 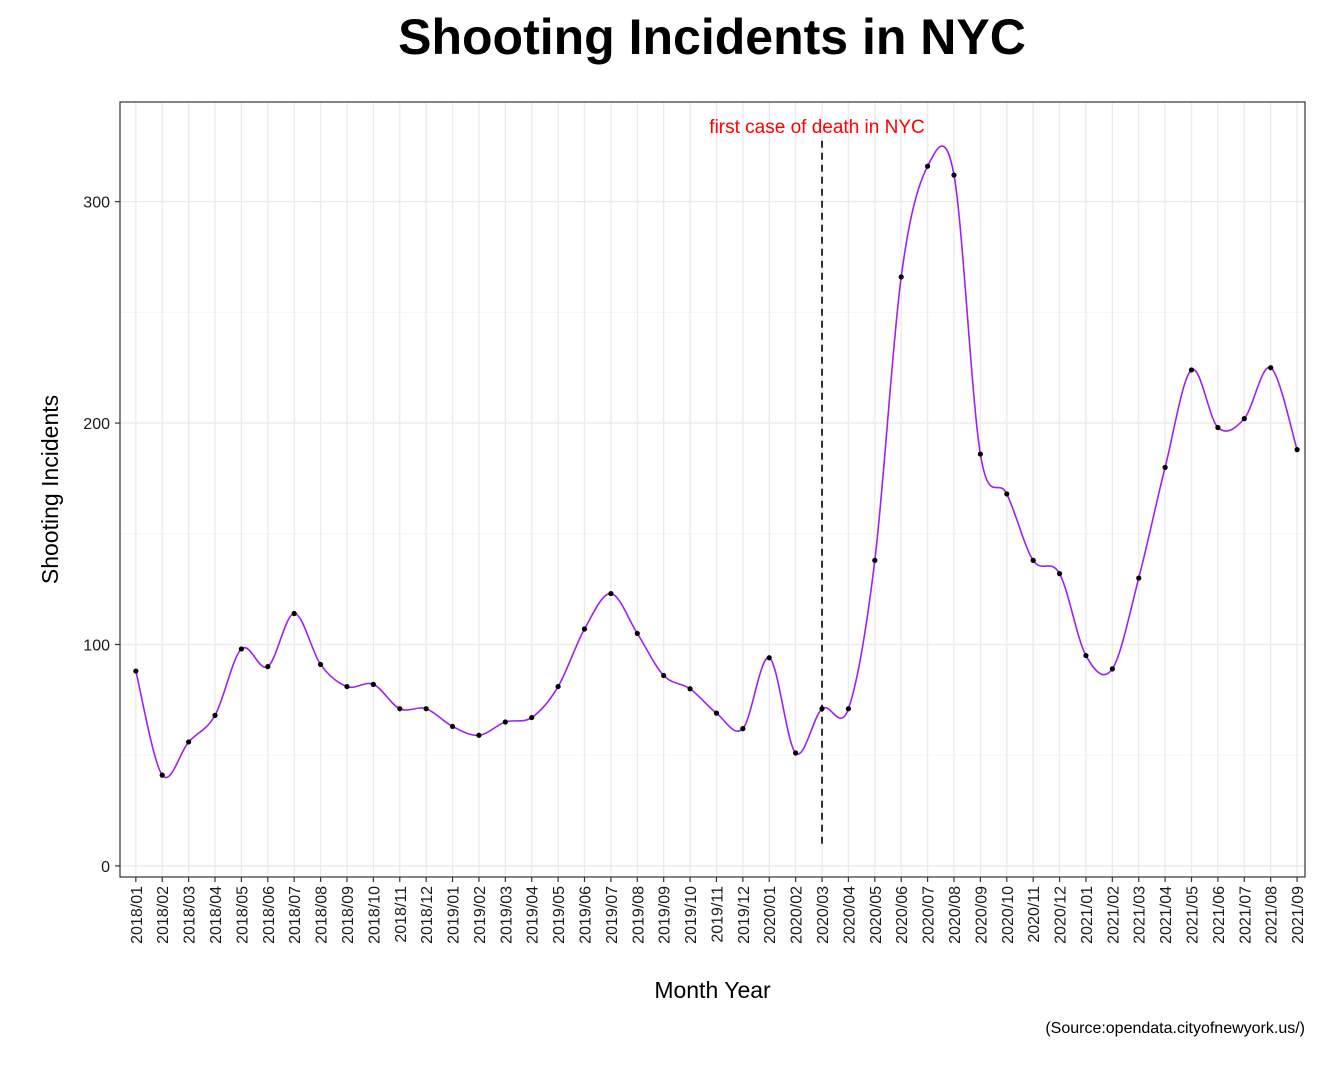 I want to click on x-tick-label: 2018/06, so click(x=269, y=915).